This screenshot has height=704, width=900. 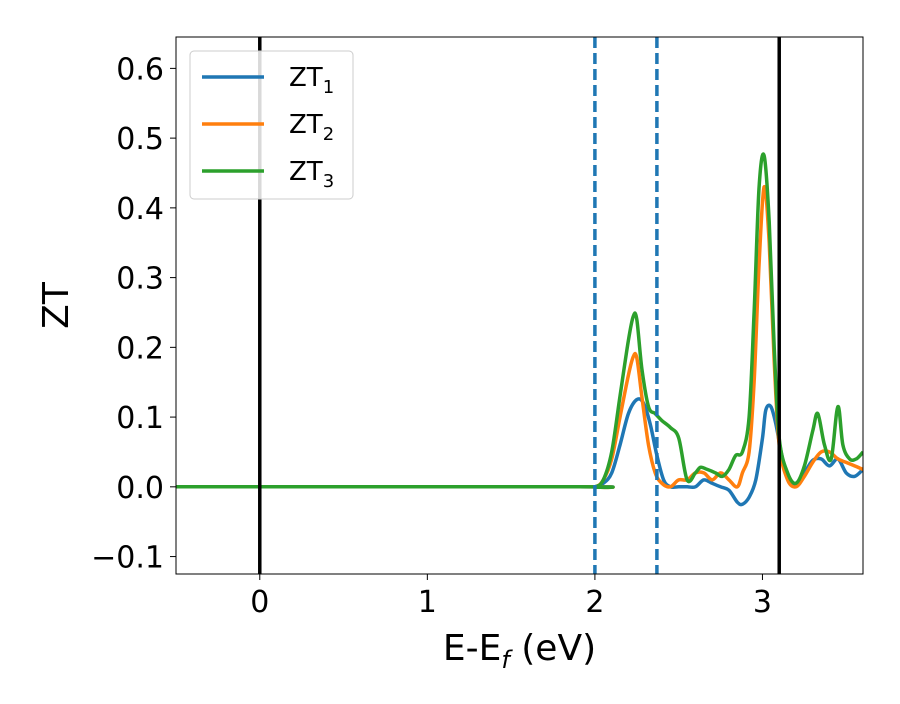 What do you see at coordinates (268, 174) in the screenshot?
I see `legend-item-3: ZT3` at bounding box center [268, 174].